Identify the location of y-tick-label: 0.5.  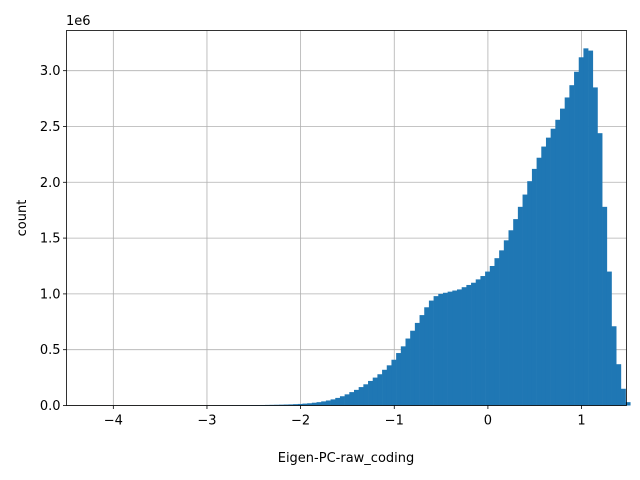
(50, 350).